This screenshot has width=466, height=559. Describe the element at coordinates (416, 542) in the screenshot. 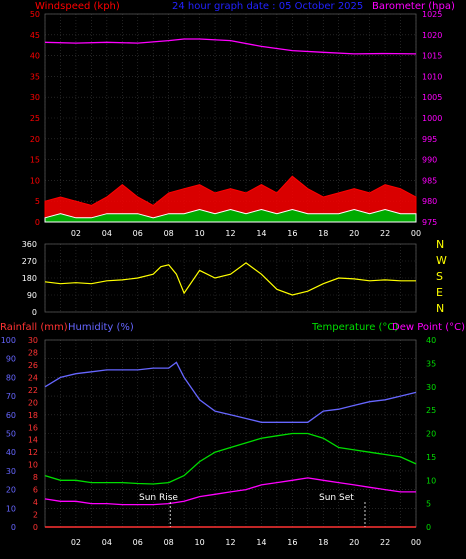

I see `x-tick-label: 00` at that location.